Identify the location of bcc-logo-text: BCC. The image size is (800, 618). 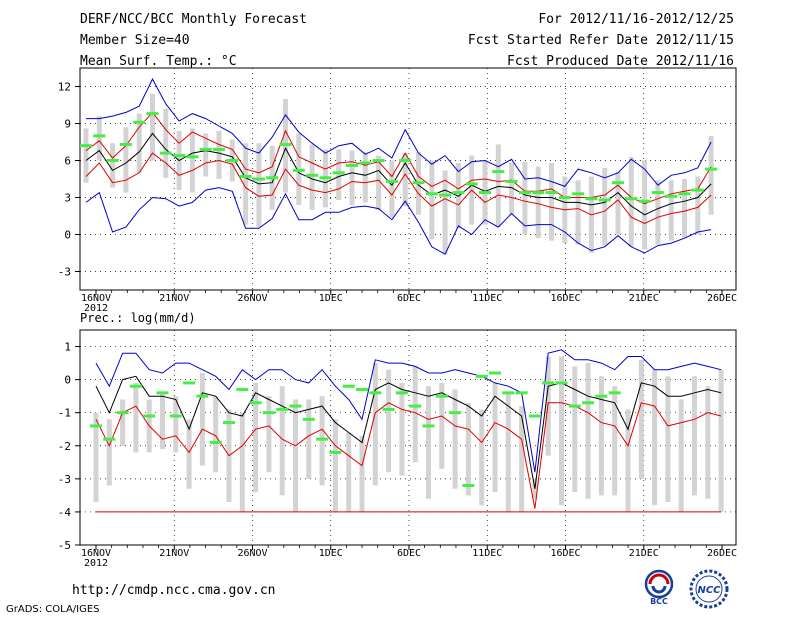
(659, 601).